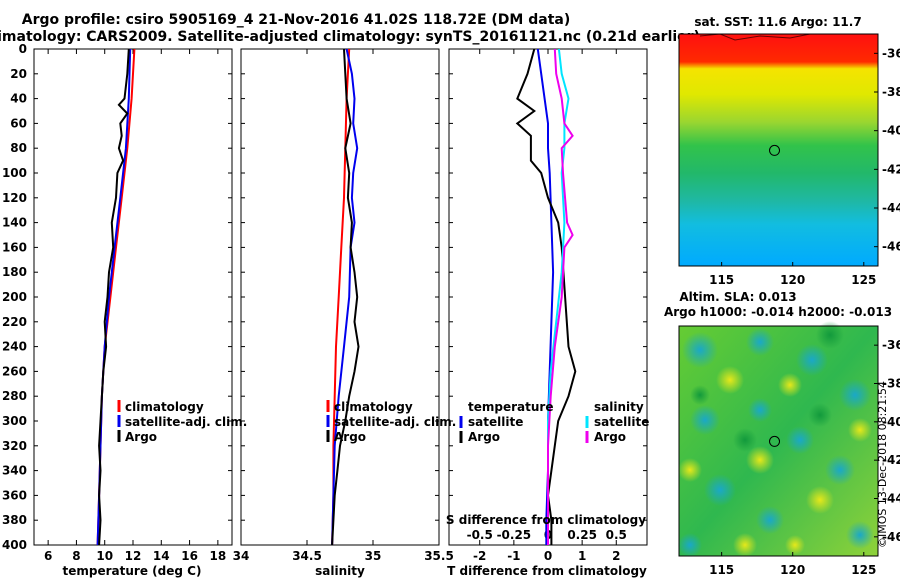  What do you see at coordinates (479, 556) in the screenshot?
I see `x-tick-label: -2` at bounding box center [479, 556].